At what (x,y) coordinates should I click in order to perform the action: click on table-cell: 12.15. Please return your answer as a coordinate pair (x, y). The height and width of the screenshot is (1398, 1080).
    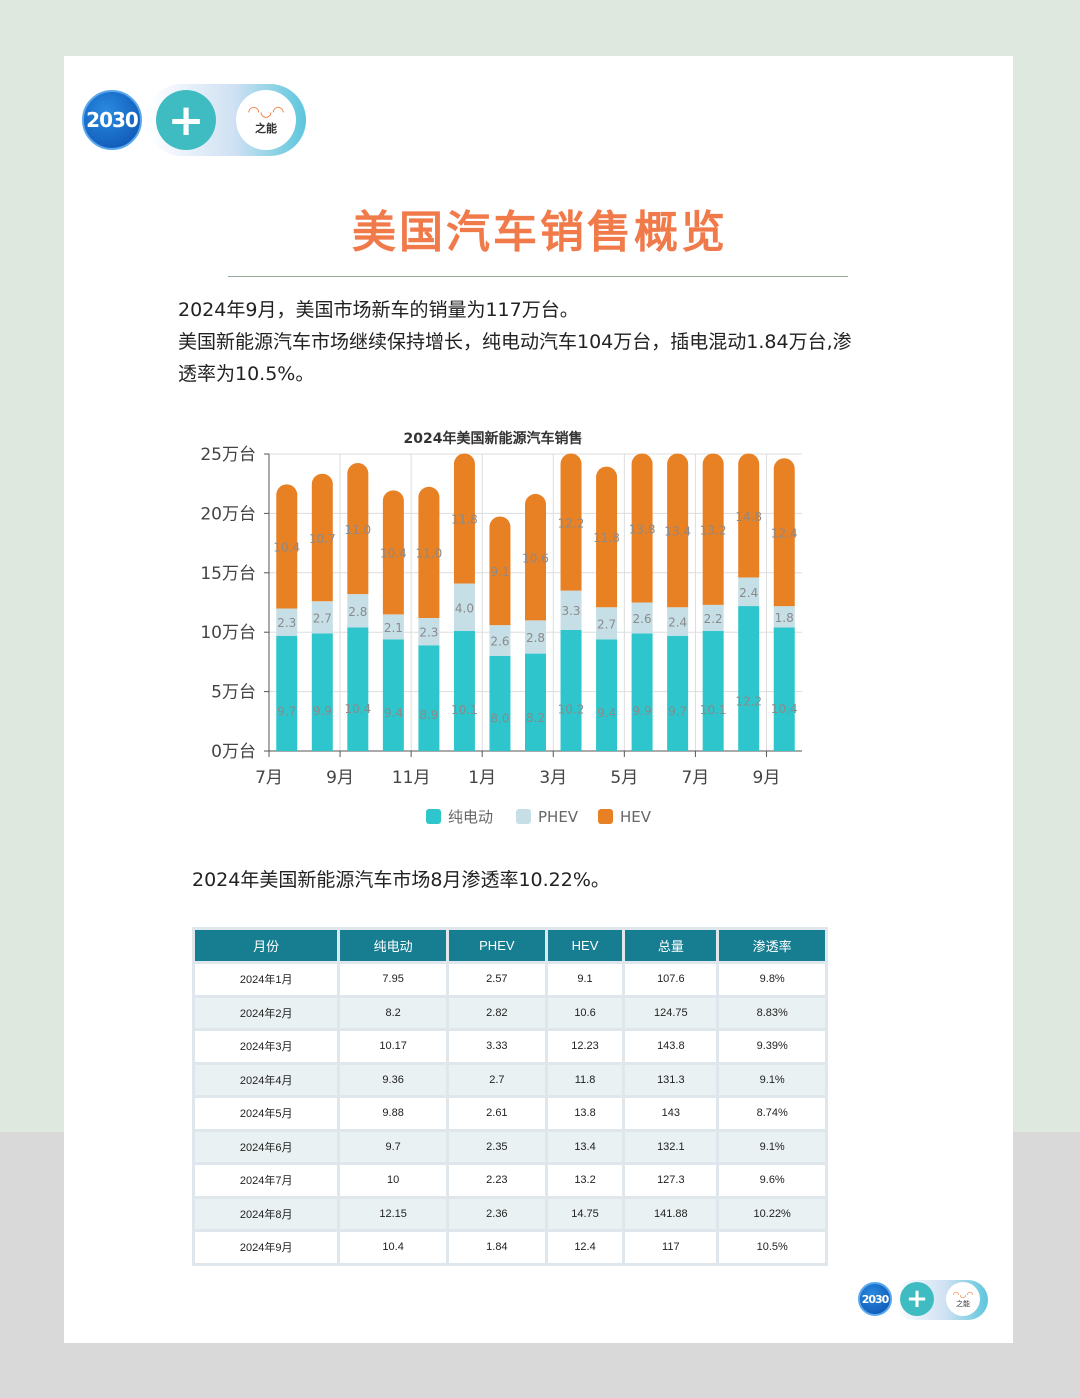
    Looking at the image, I should click on (393, 1213).